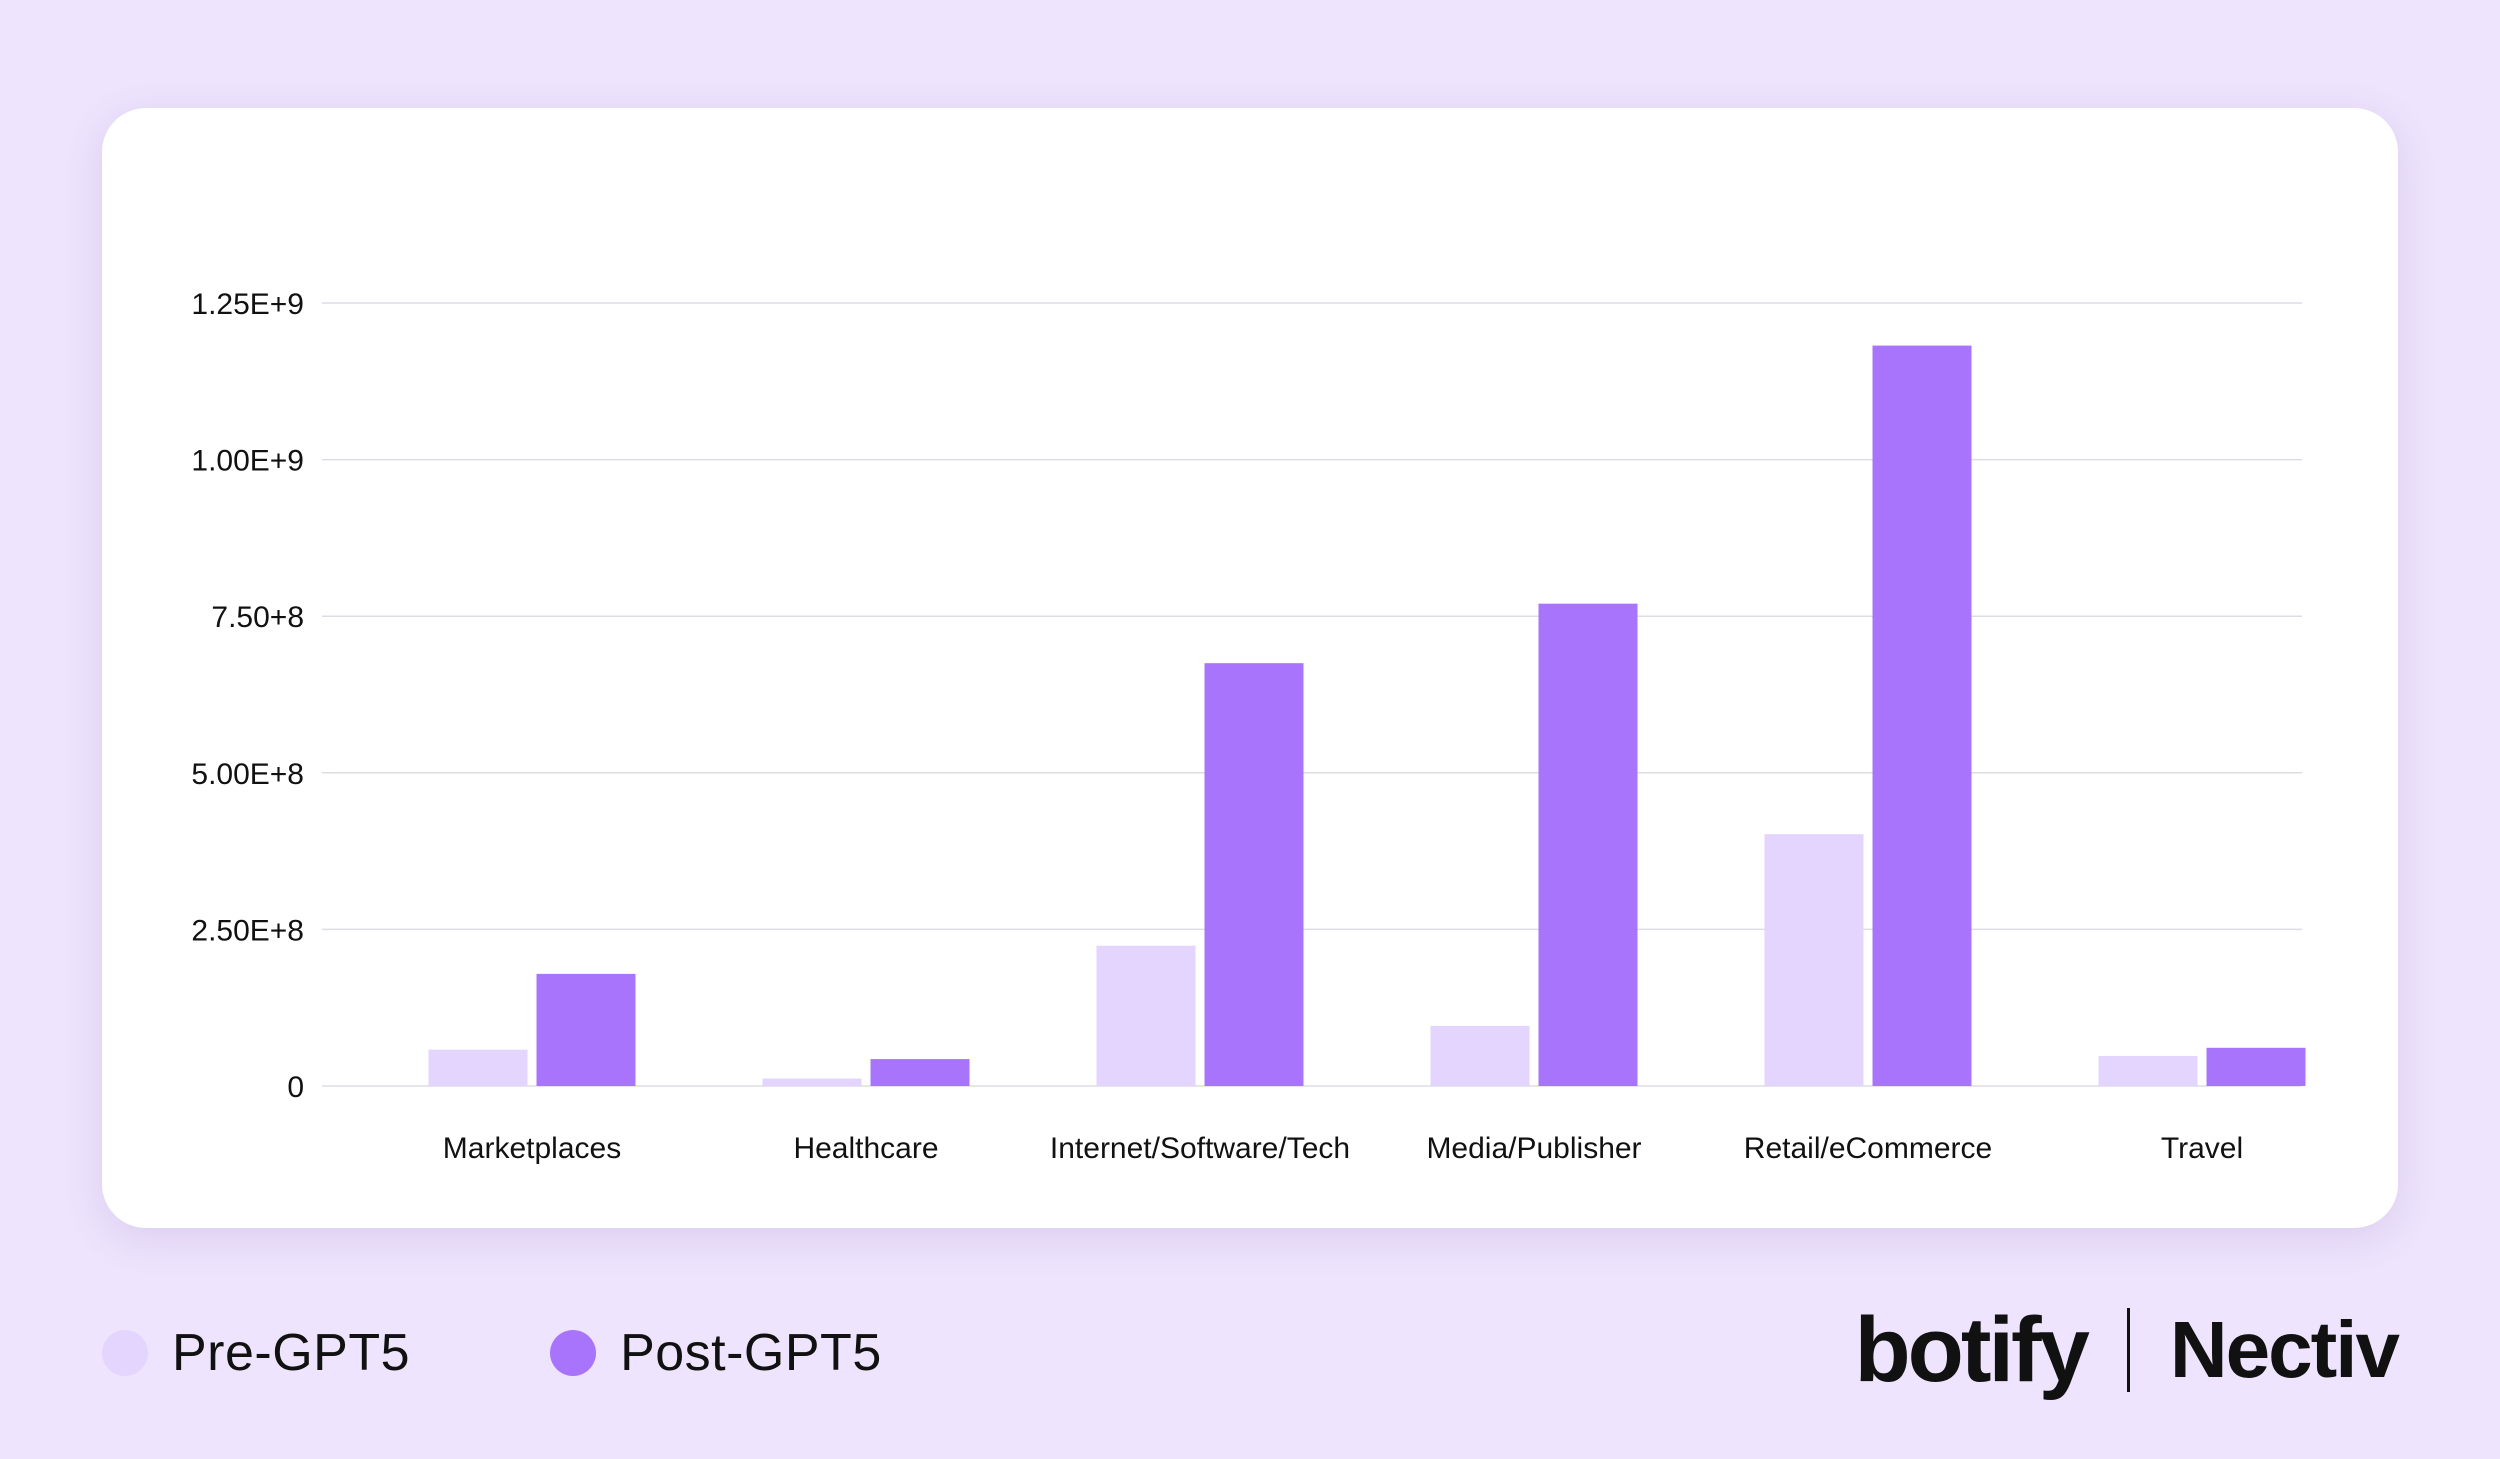 The height and width of the screenshot is (1459, 2500). Describe the element at coordinates (247, 696) in the screenshot. I see `y-axis-ticks: 0 2.50E+8 5.00E+8 7.50+8 1.00E+9 1.25E+9` at that location.